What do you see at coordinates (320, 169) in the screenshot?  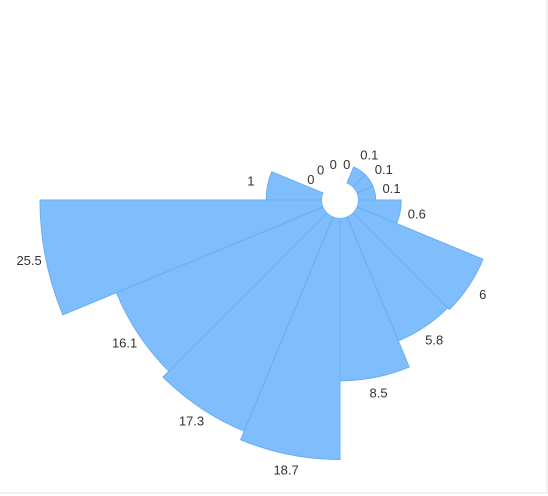 I see `data-label-14: 0` at bounding box center [320, 169].